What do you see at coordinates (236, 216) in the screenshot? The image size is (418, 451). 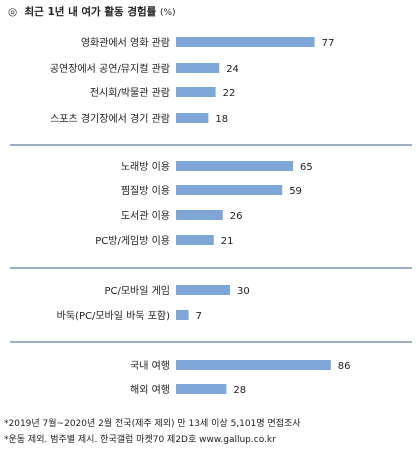 I see `value-label: 26` at bounding box center [236, 216].